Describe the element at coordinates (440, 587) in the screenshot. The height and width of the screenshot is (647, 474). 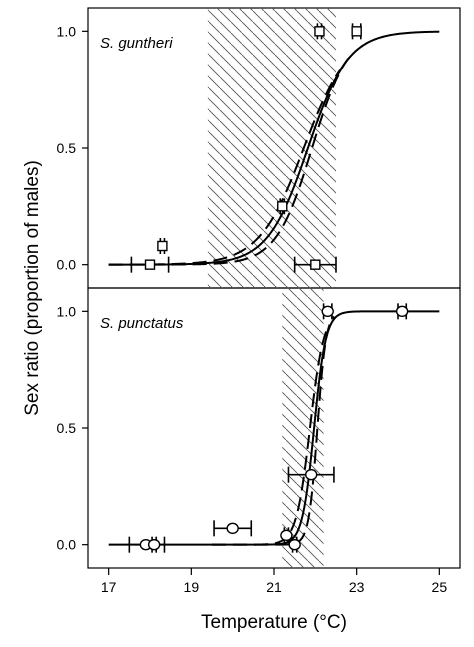
I see `x-tick-label: 25` at that location.